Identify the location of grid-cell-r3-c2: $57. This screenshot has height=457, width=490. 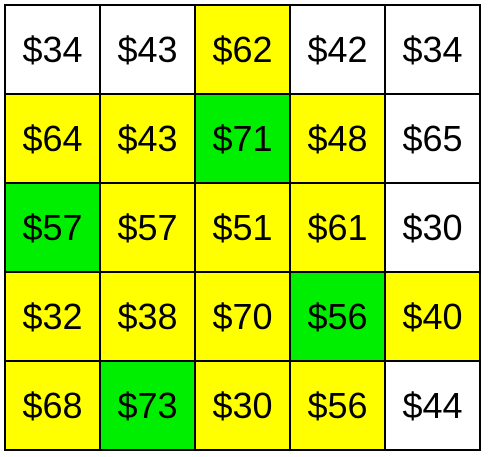
(148, 228).